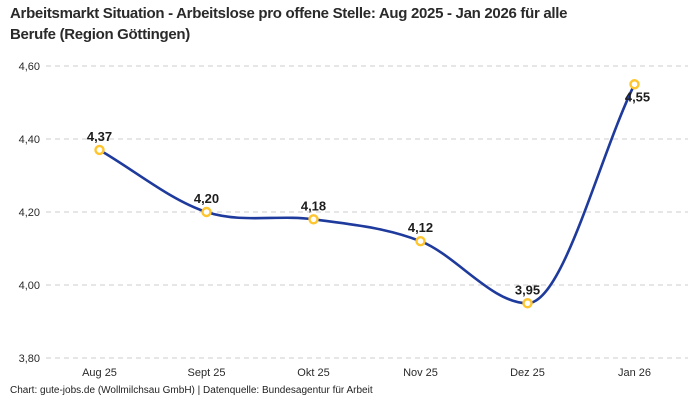 Image resolution: width=700 pixels, height=400 pixels. I want to click on x-axis-tick-label: Aug 25, so click(99, 373).